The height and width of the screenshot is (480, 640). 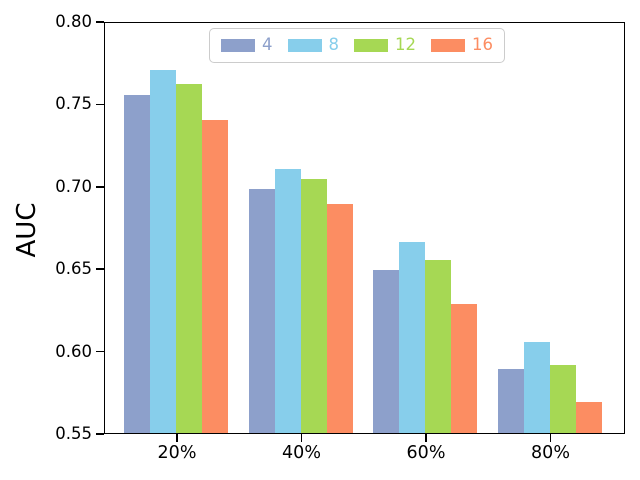 I want to click on legend-item-4: 4, so click(x=247, y=44).